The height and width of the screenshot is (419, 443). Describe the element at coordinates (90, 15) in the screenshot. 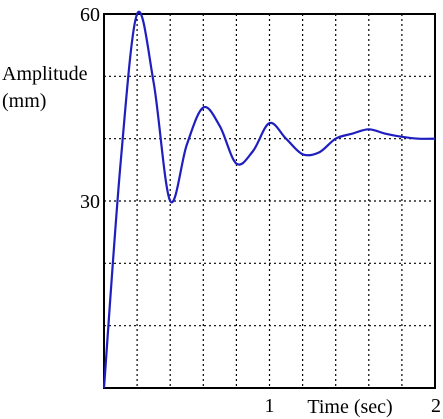

I see `y-tick-label: 60` at that location.